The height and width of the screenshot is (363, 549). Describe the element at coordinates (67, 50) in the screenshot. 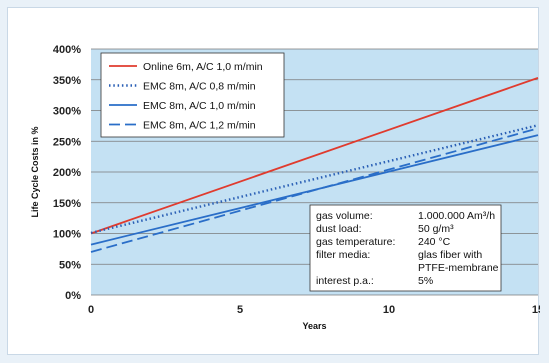

I see `y-tick-label: 400%` at that location.